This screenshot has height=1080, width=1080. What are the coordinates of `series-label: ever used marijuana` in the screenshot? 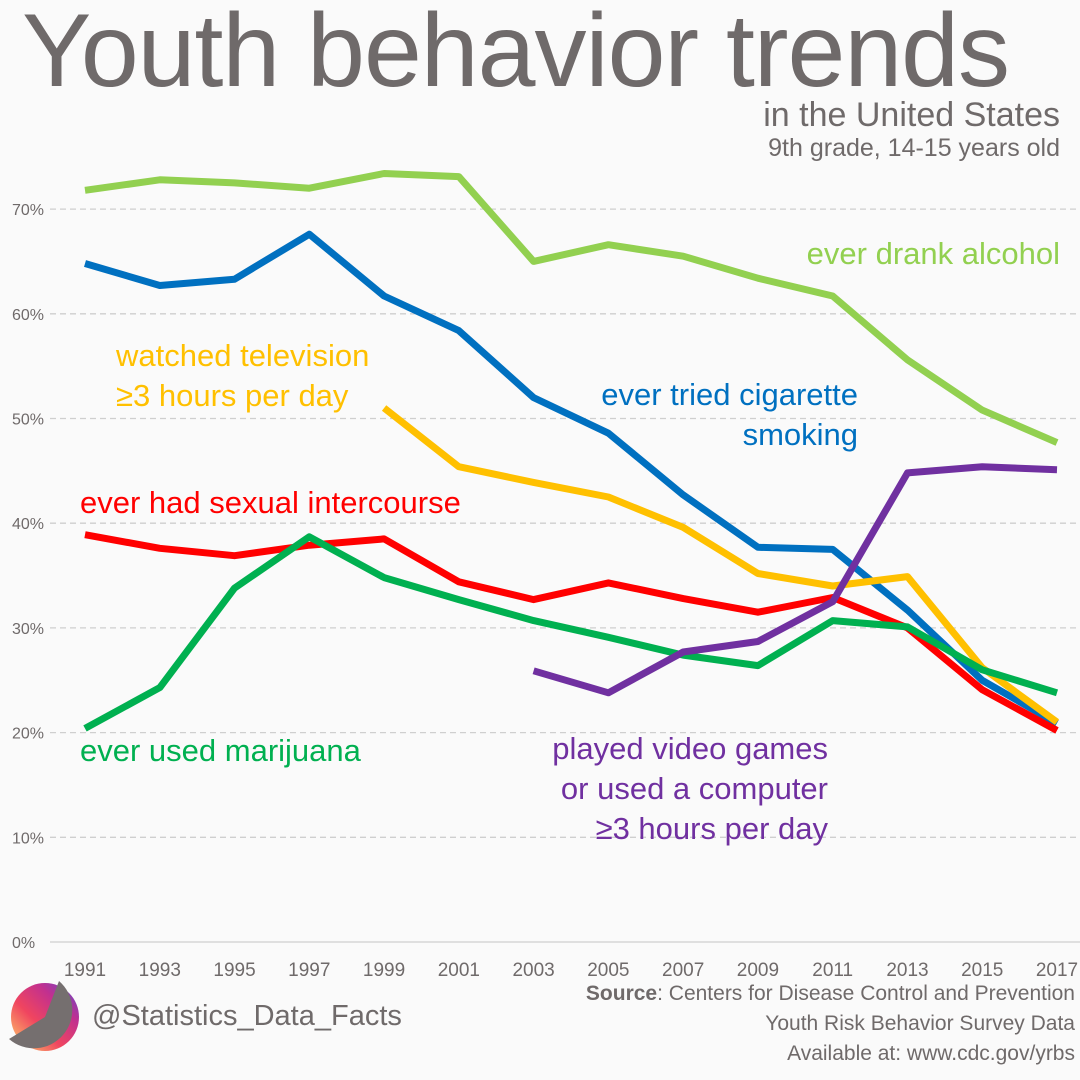 It's located at (220, 751).